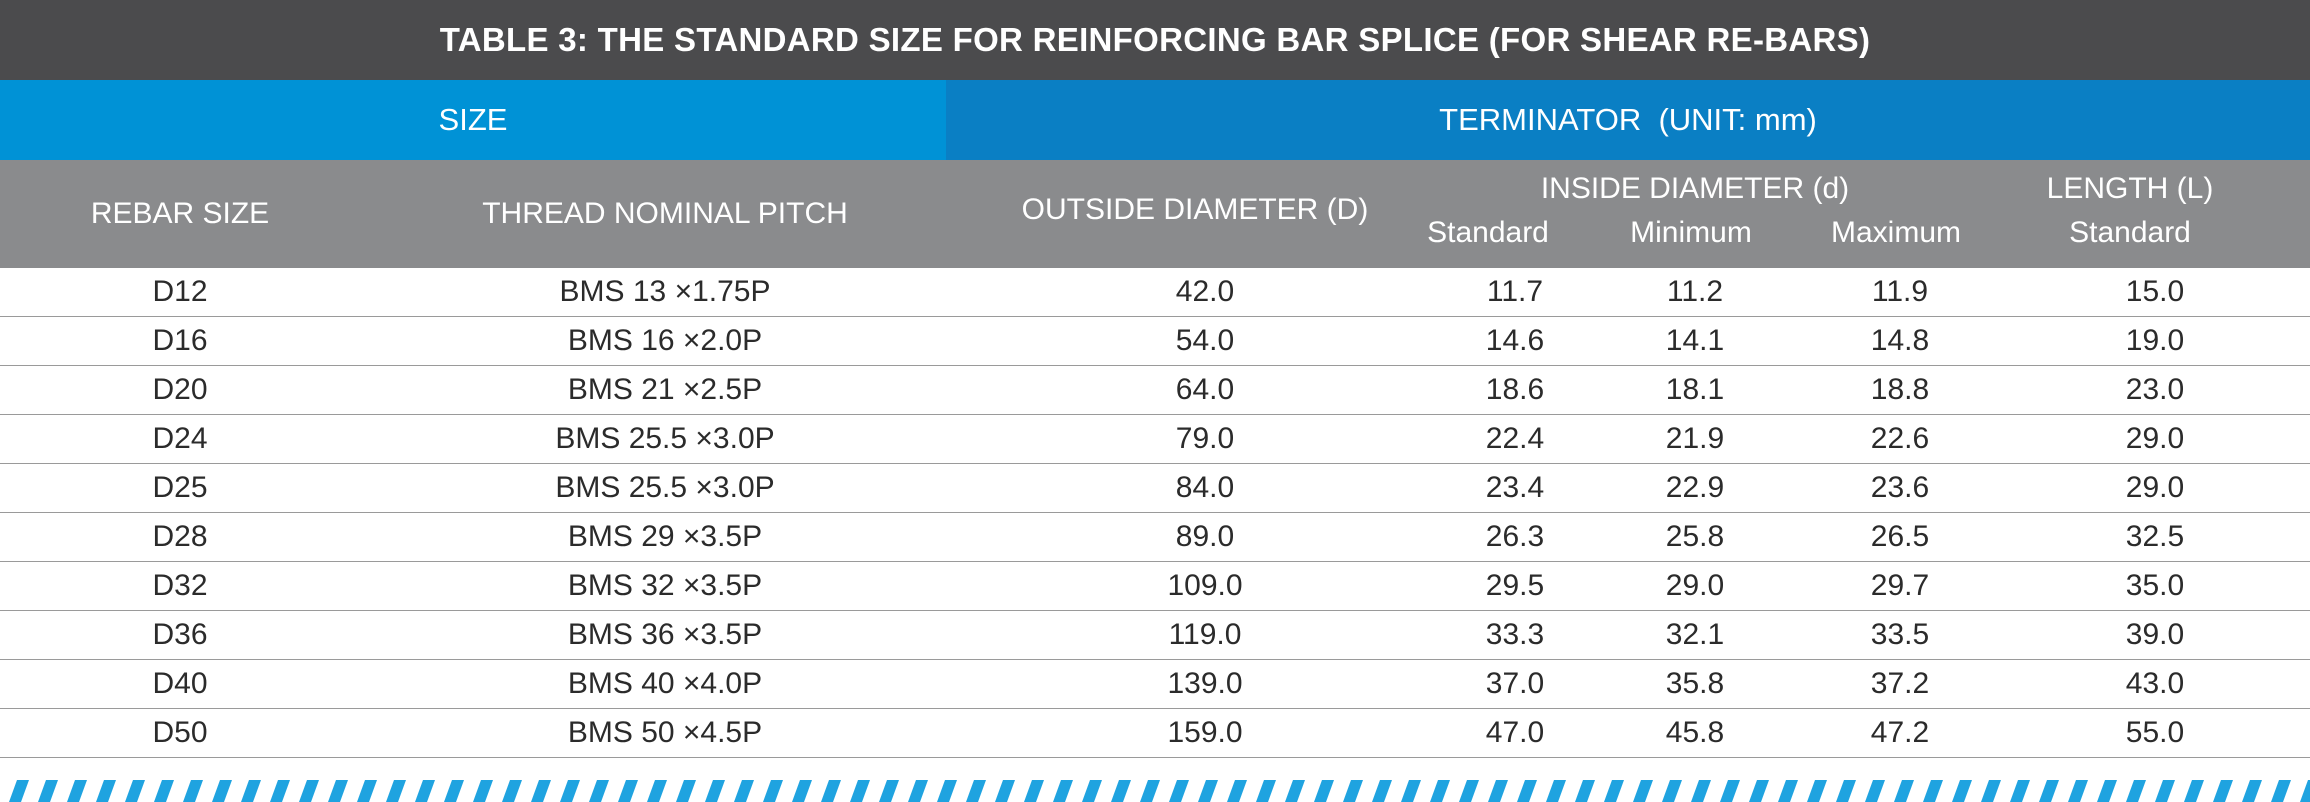 The image size is (2310, 802). What do you see at coordinates (180, 439) in the screenshot?
I see `cell-rebar-size: D24` at bounding box center [180, 439].